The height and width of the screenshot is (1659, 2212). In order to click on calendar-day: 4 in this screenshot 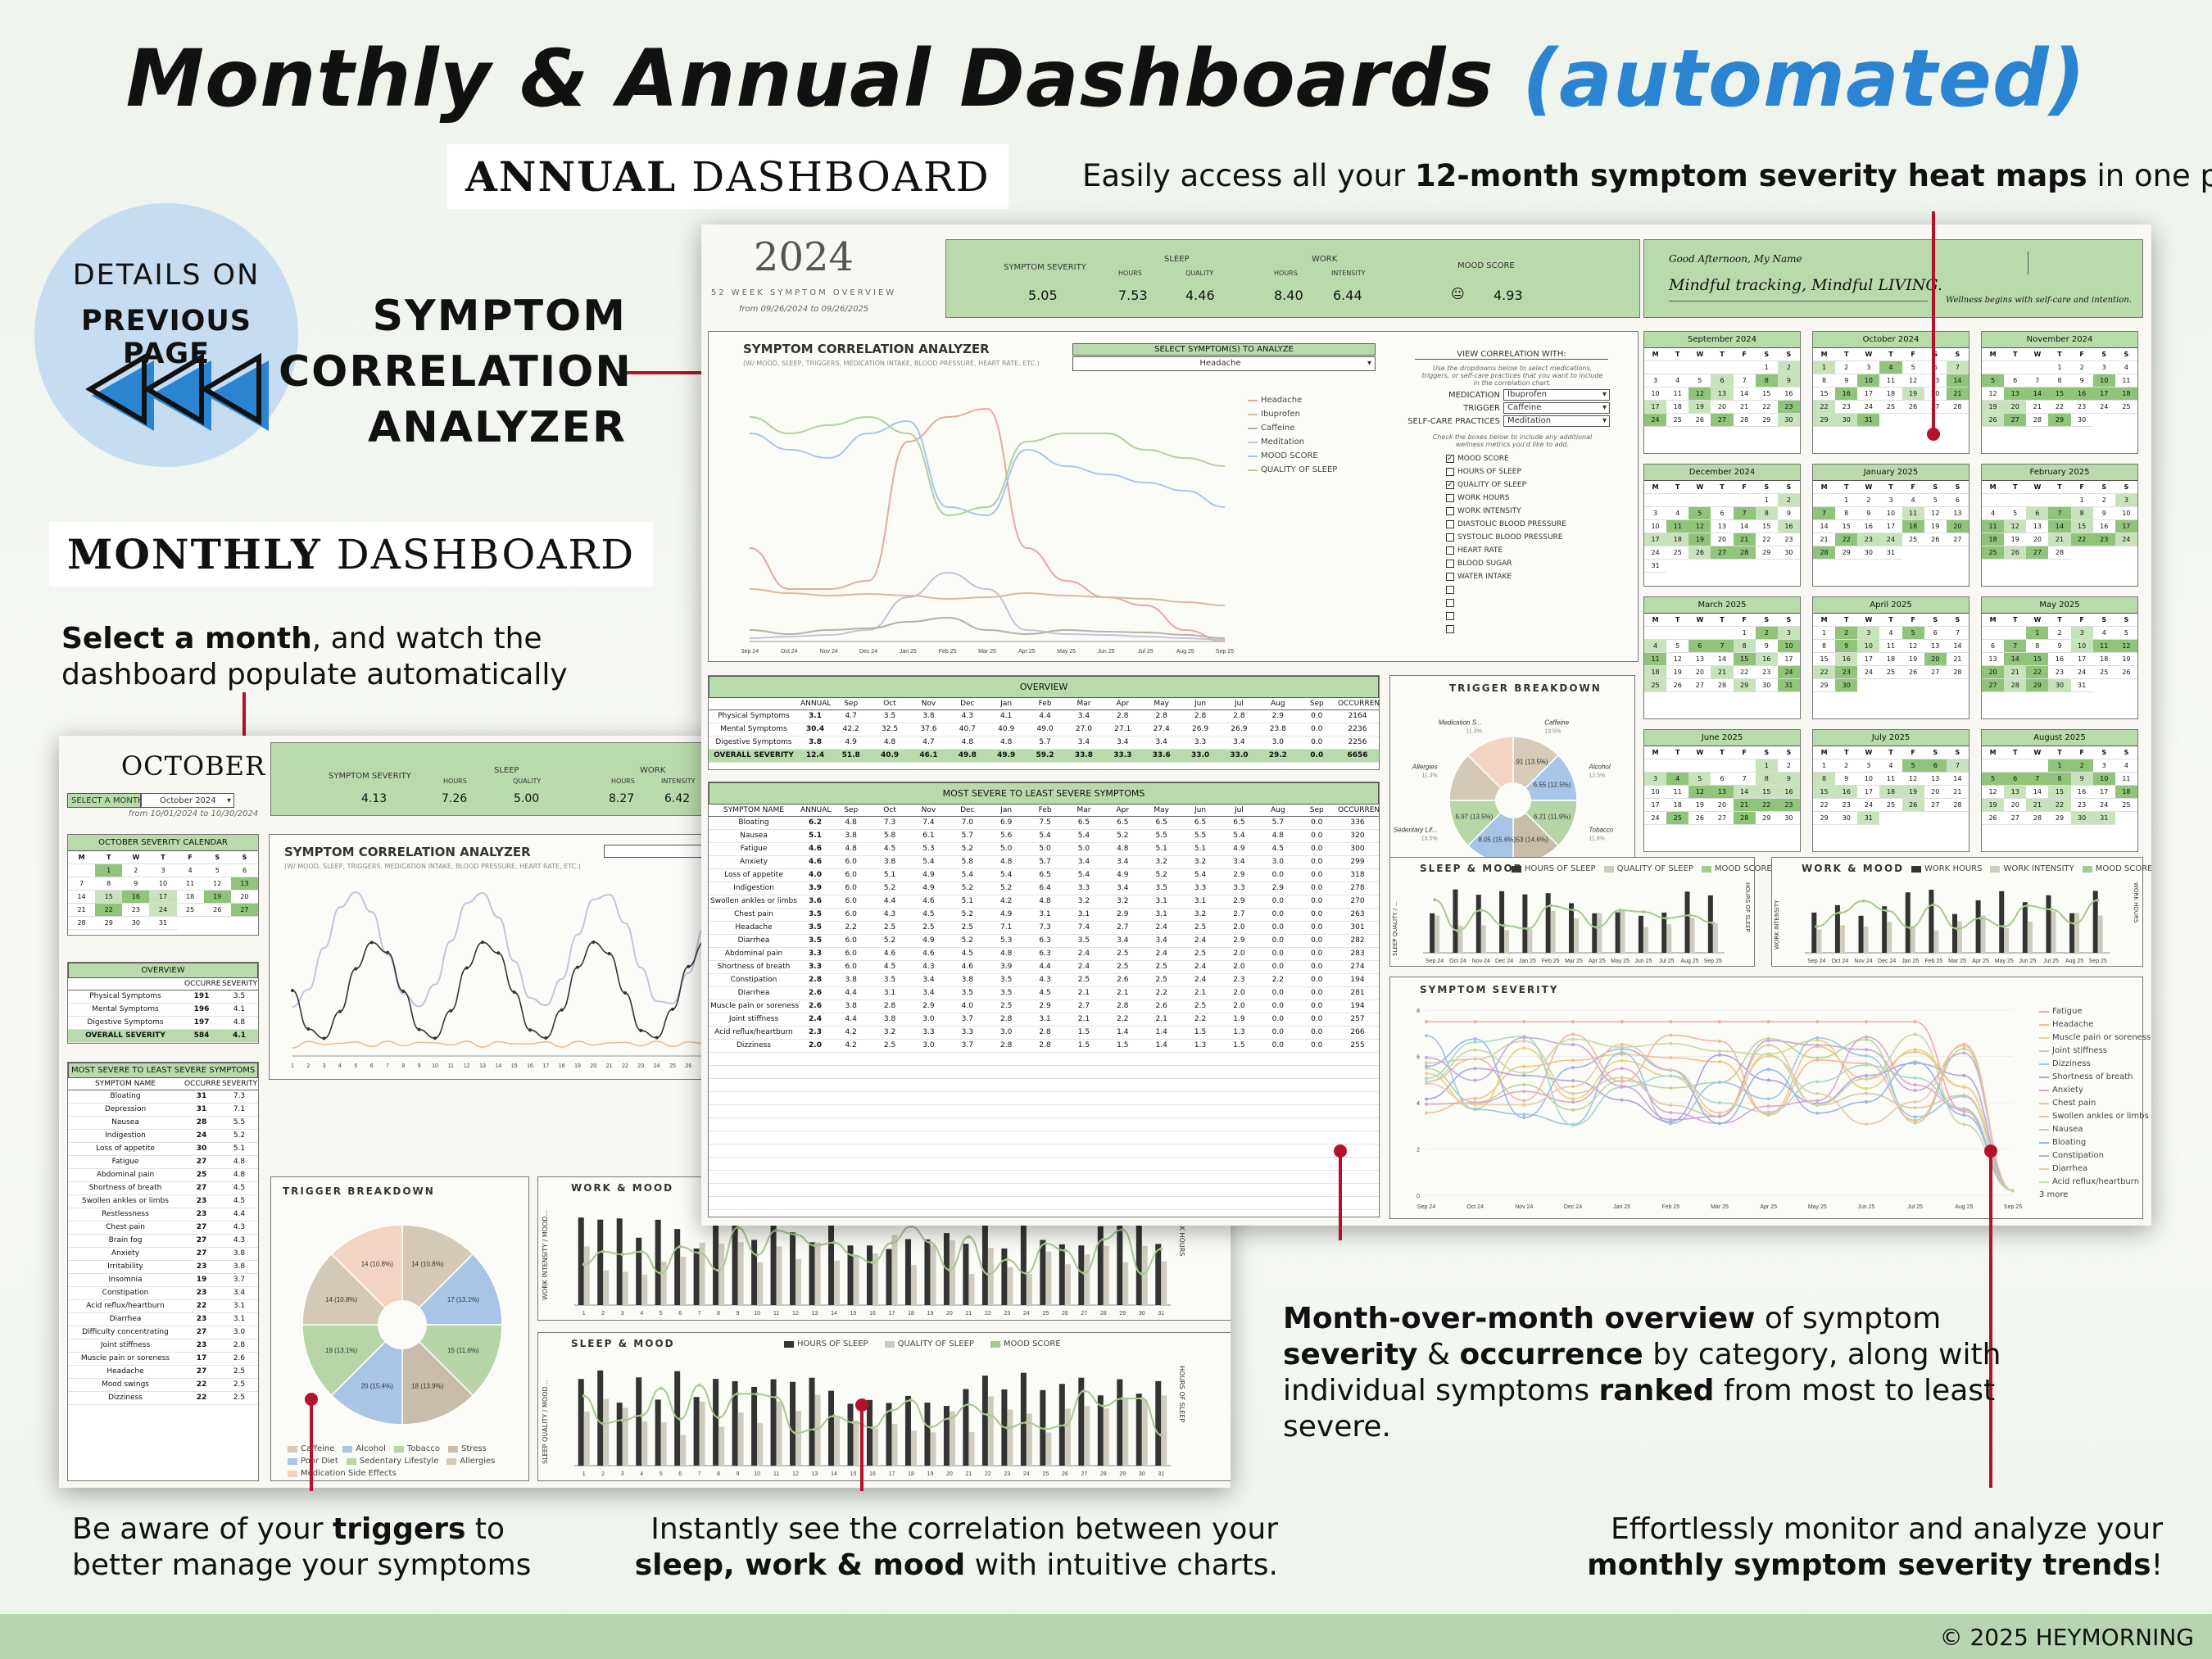, I will do `click(190, 870)`.